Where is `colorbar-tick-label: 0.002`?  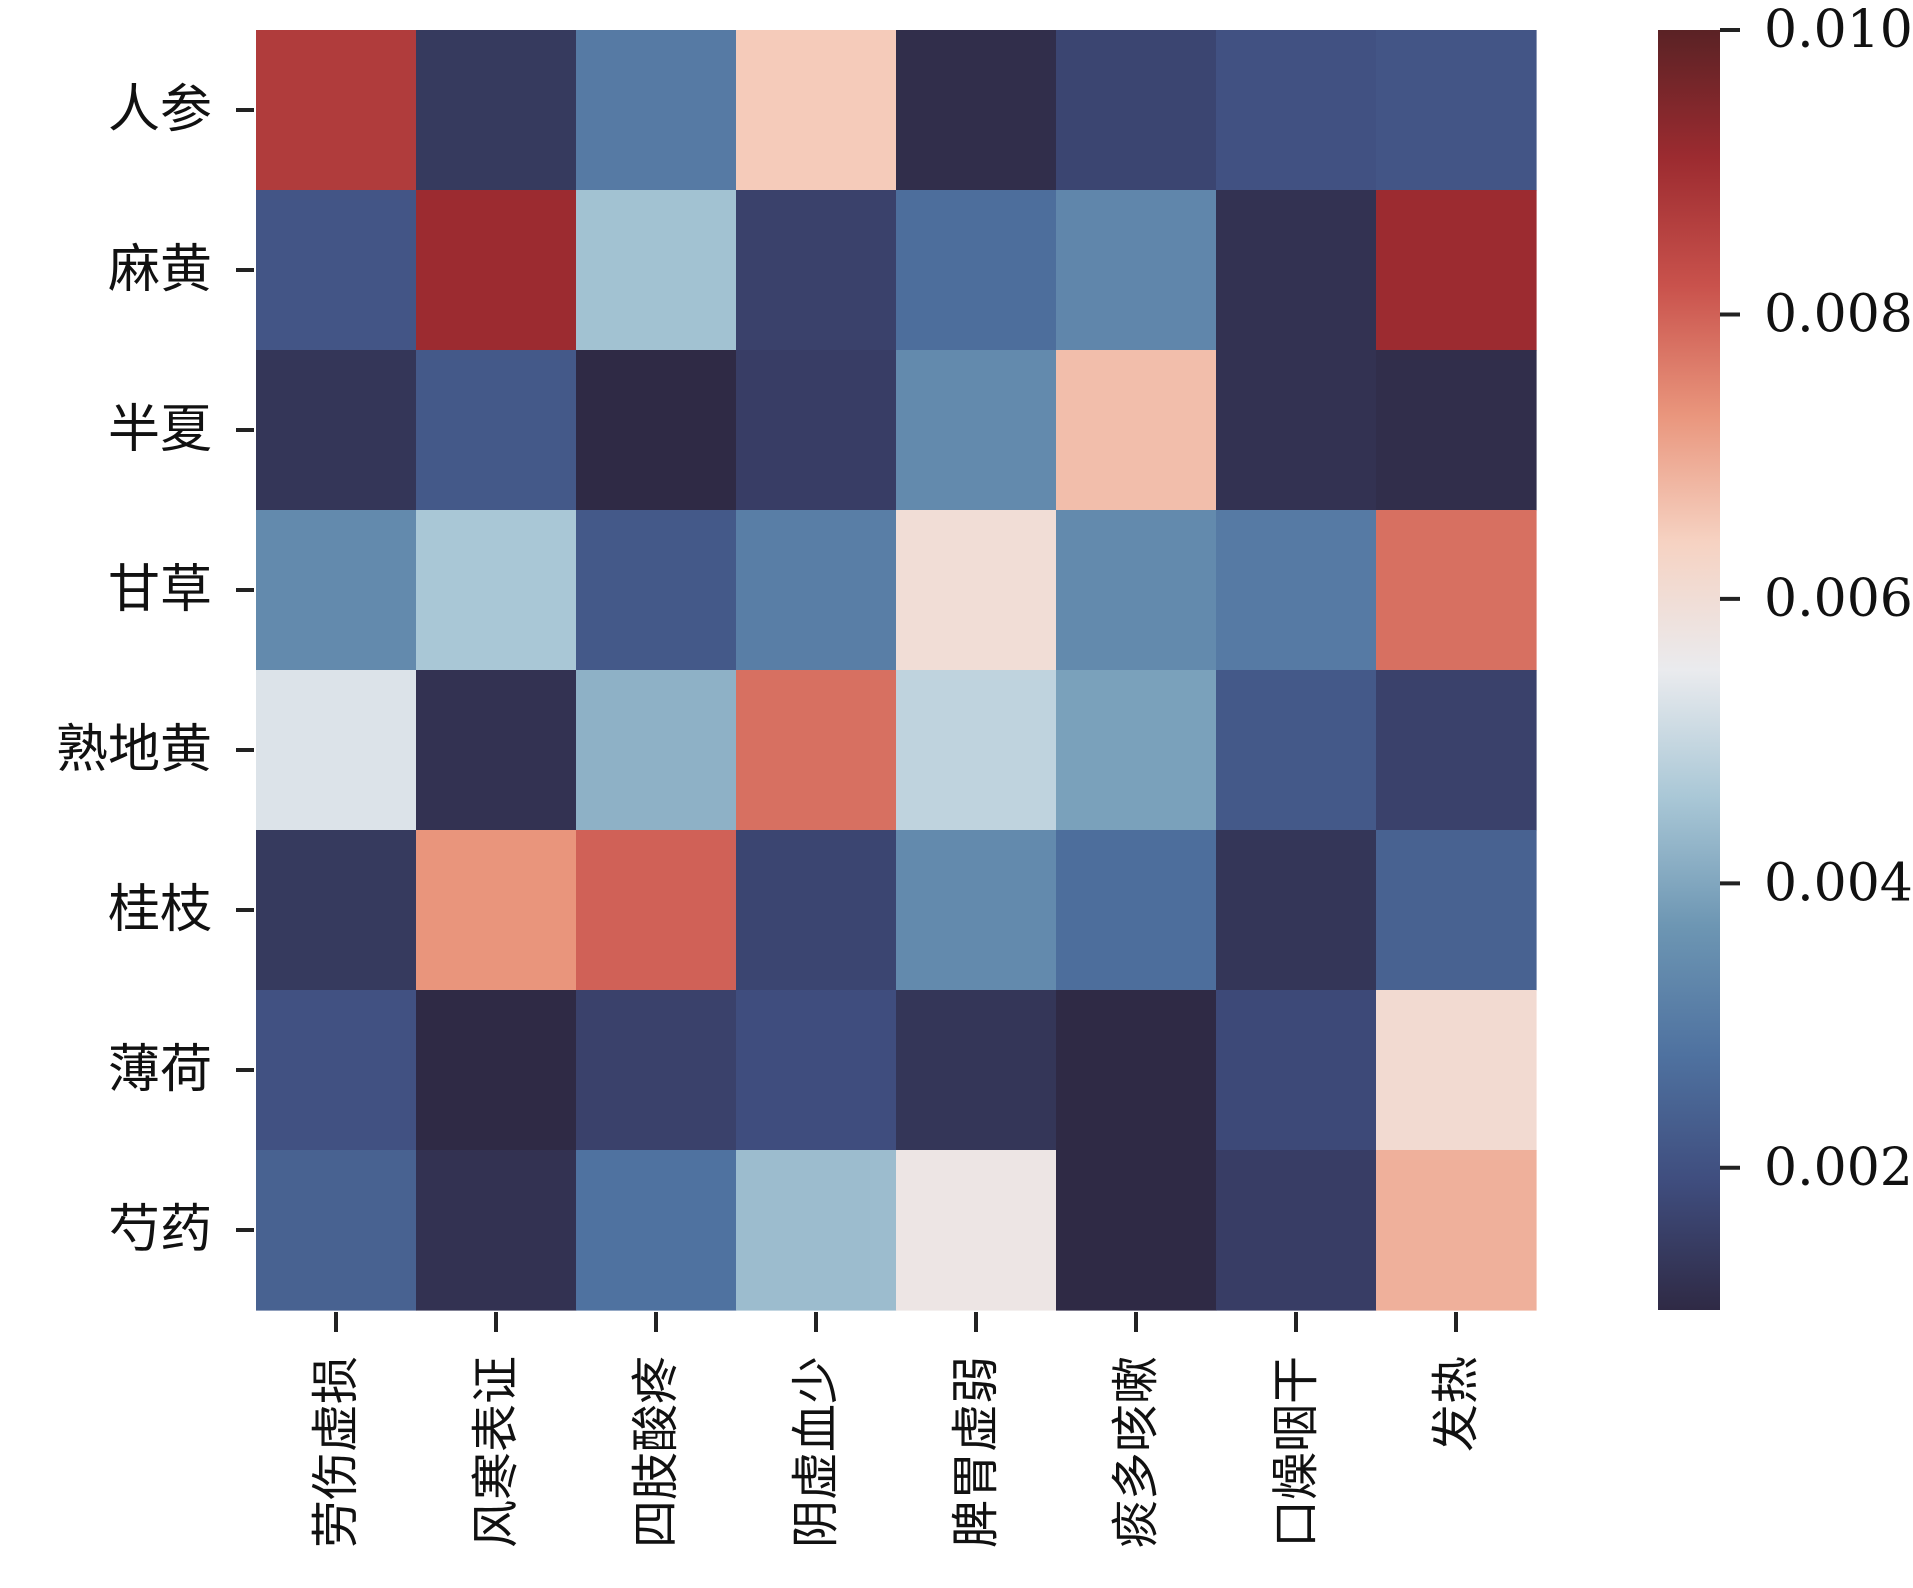
colorbar-tick-label: 0.002 is located at coordinates (1838, 1168).